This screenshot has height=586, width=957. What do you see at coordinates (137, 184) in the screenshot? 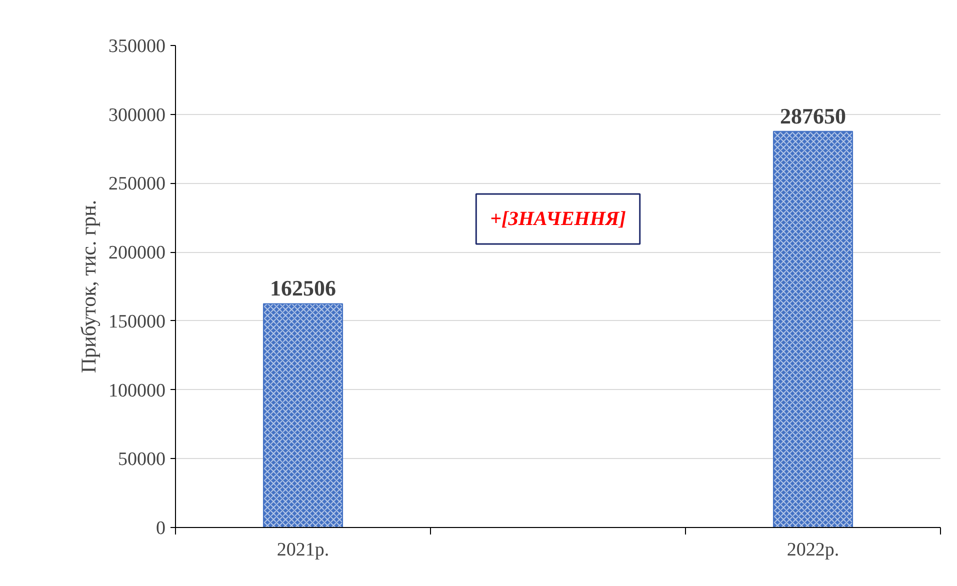
I see `y-tick-label: 250000` at bounding box center [137, 184].